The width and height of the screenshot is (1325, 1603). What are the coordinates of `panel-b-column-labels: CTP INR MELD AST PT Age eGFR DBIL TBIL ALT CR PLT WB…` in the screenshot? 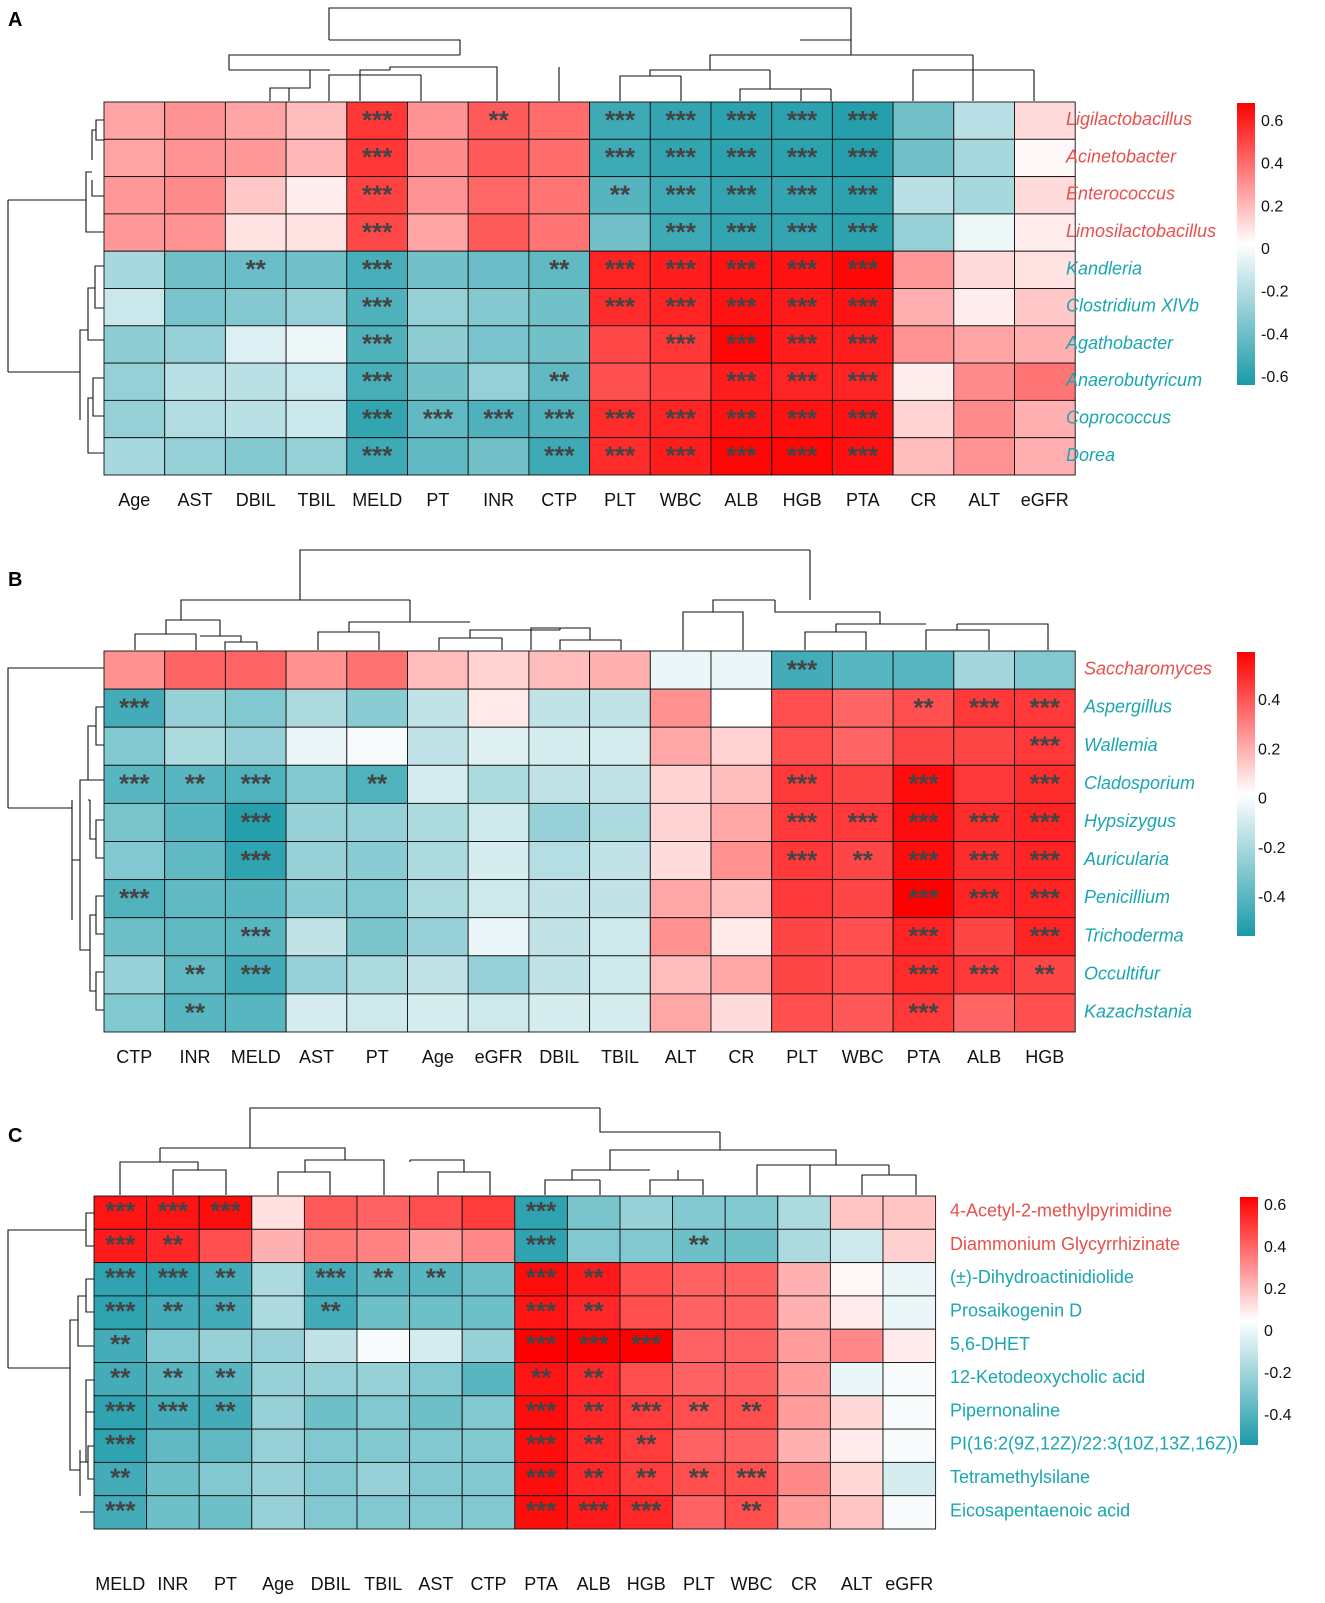 It's located at (590, 1057).